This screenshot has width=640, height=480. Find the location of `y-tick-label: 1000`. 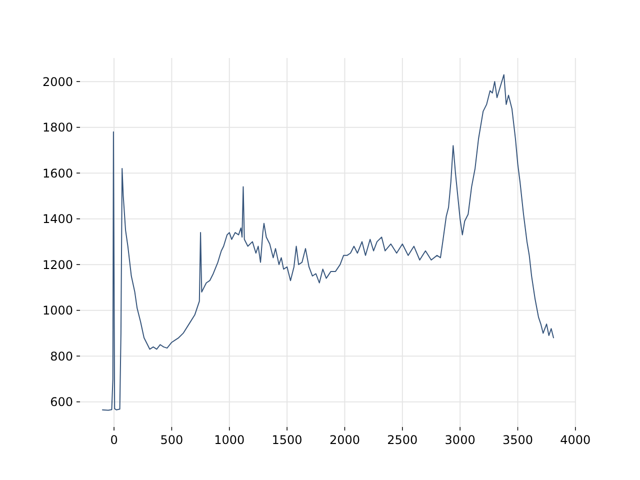

y-tick-label: 1000 is located at coordinates (57, 311).